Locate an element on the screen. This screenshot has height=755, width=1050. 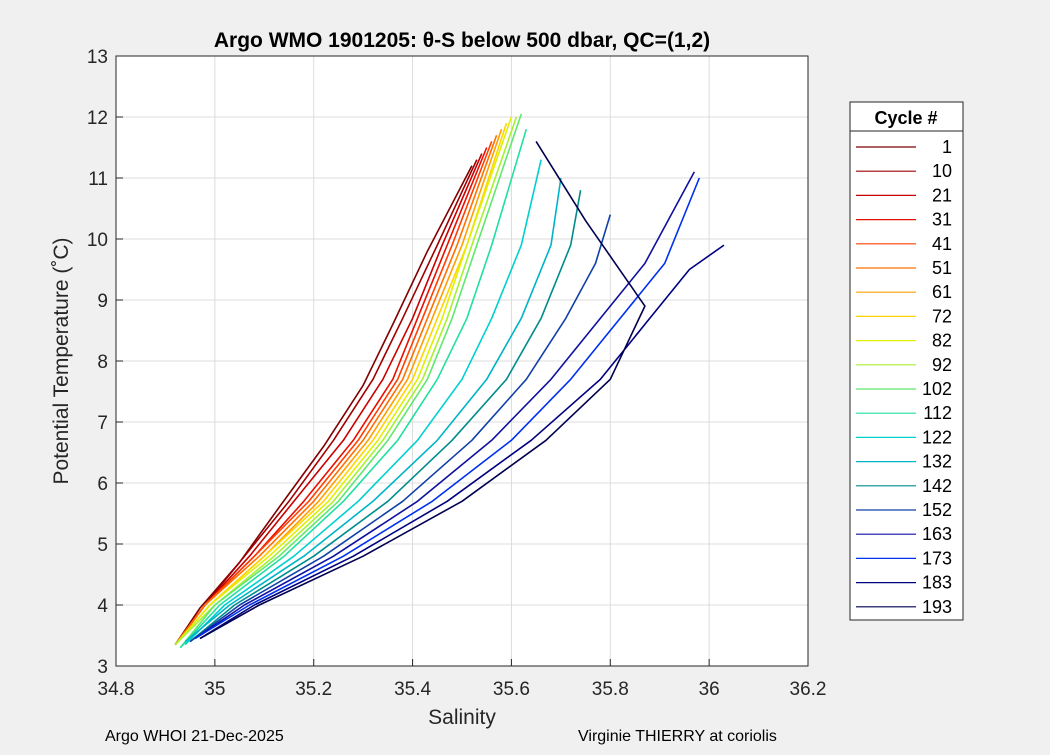
y-tick-label: 12 is located at coordinates (97, 118).